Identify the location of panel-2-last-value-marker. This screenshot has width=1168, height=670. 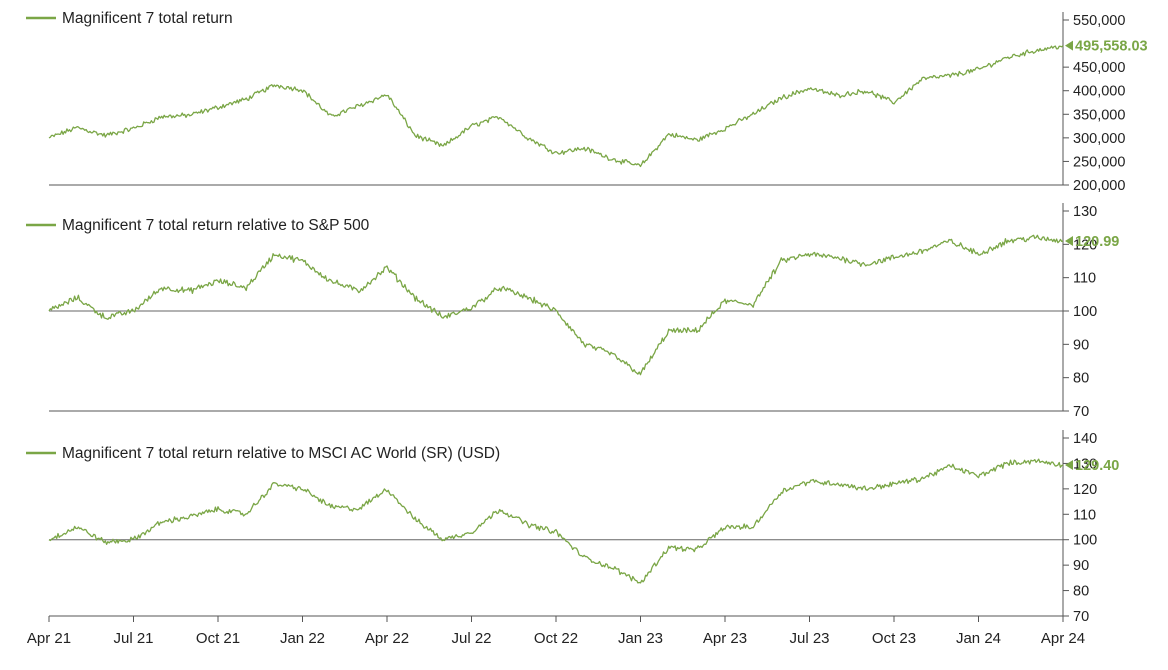
(1069, 241).